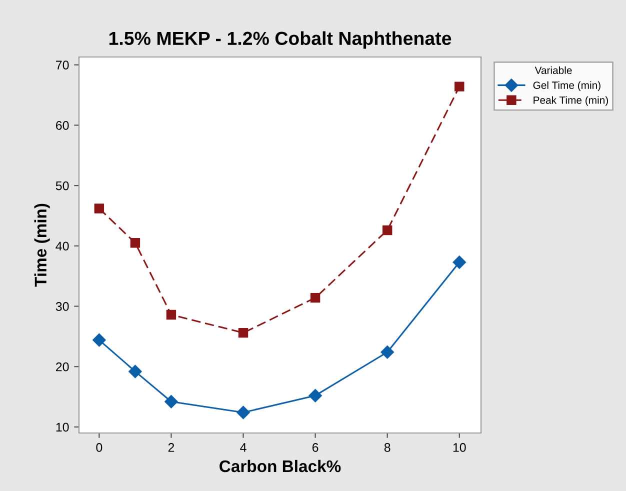  I want to click on chart-title: 1.5% MEKP - 1.2% Cobalt Naphthenate, so click(280, 40).